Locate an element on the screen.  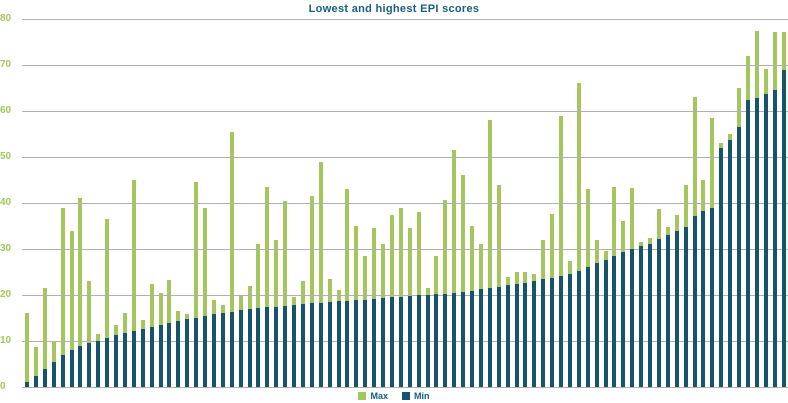
legend-label-max: Max is located at coordinates (379, 395).